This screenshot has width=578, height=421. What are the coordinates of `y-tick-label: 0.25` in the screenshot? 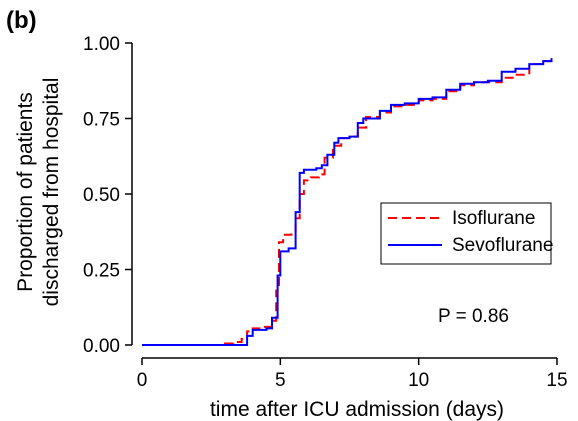 It's located at (101, 271).